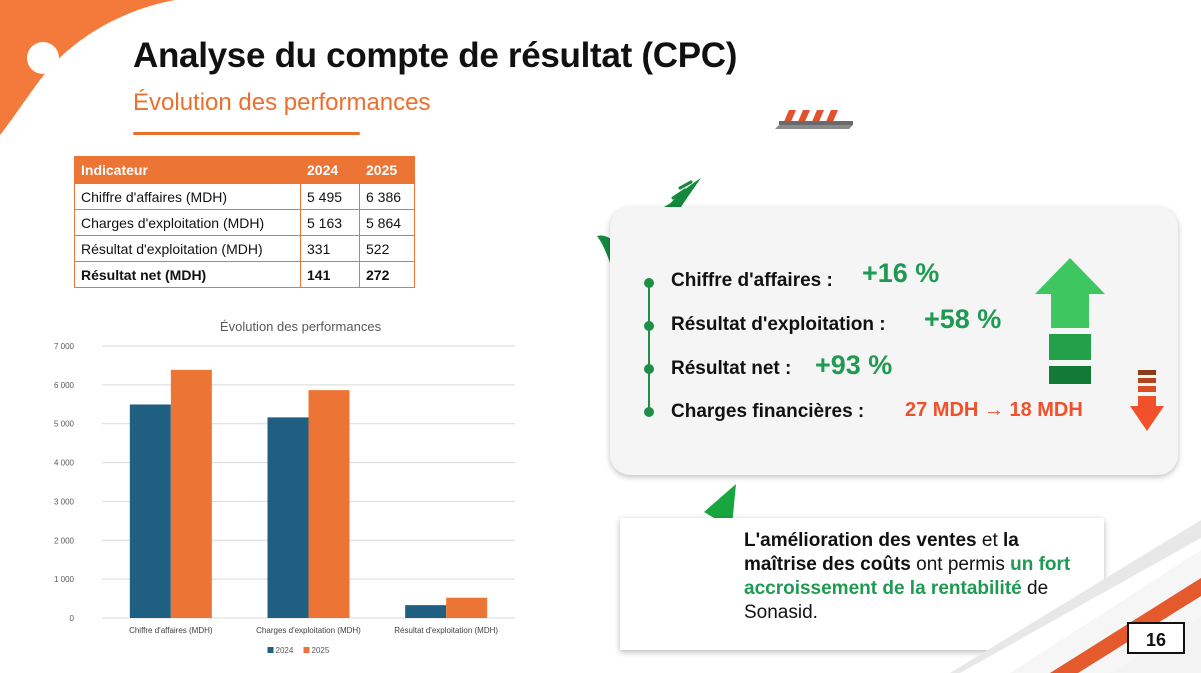 This screenshot has width=1201, height=673. I want to click on table-cell: 6 386, so click(387, 196).